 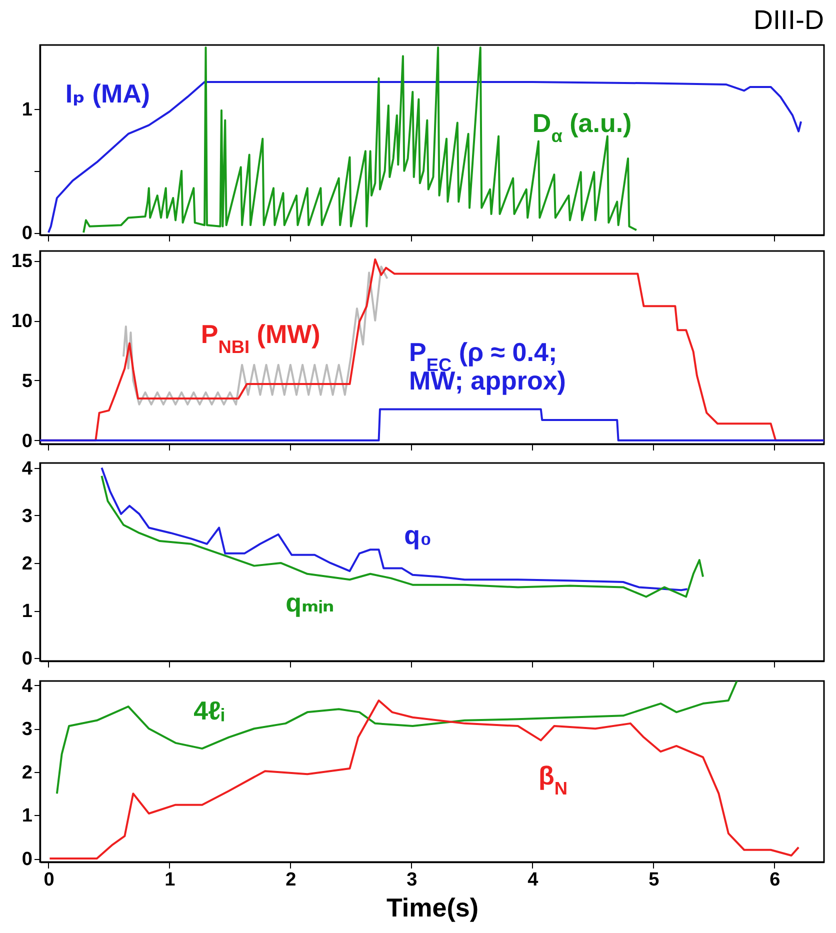 I want to click on x-axis-title: Time(s), so click(x=432, y=907).